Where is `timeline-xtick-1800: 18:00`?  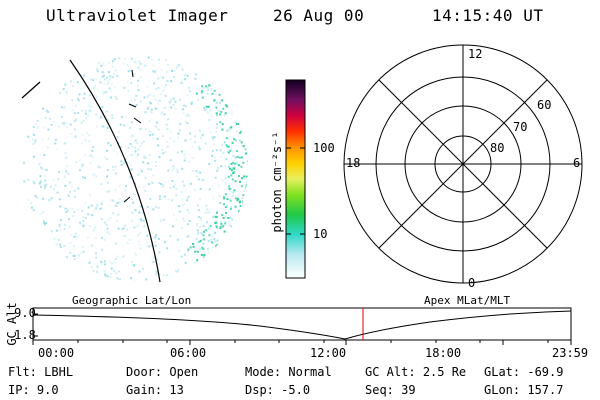
timeline-xtick-1800: 18:00 is located at coordinates (443, 353).